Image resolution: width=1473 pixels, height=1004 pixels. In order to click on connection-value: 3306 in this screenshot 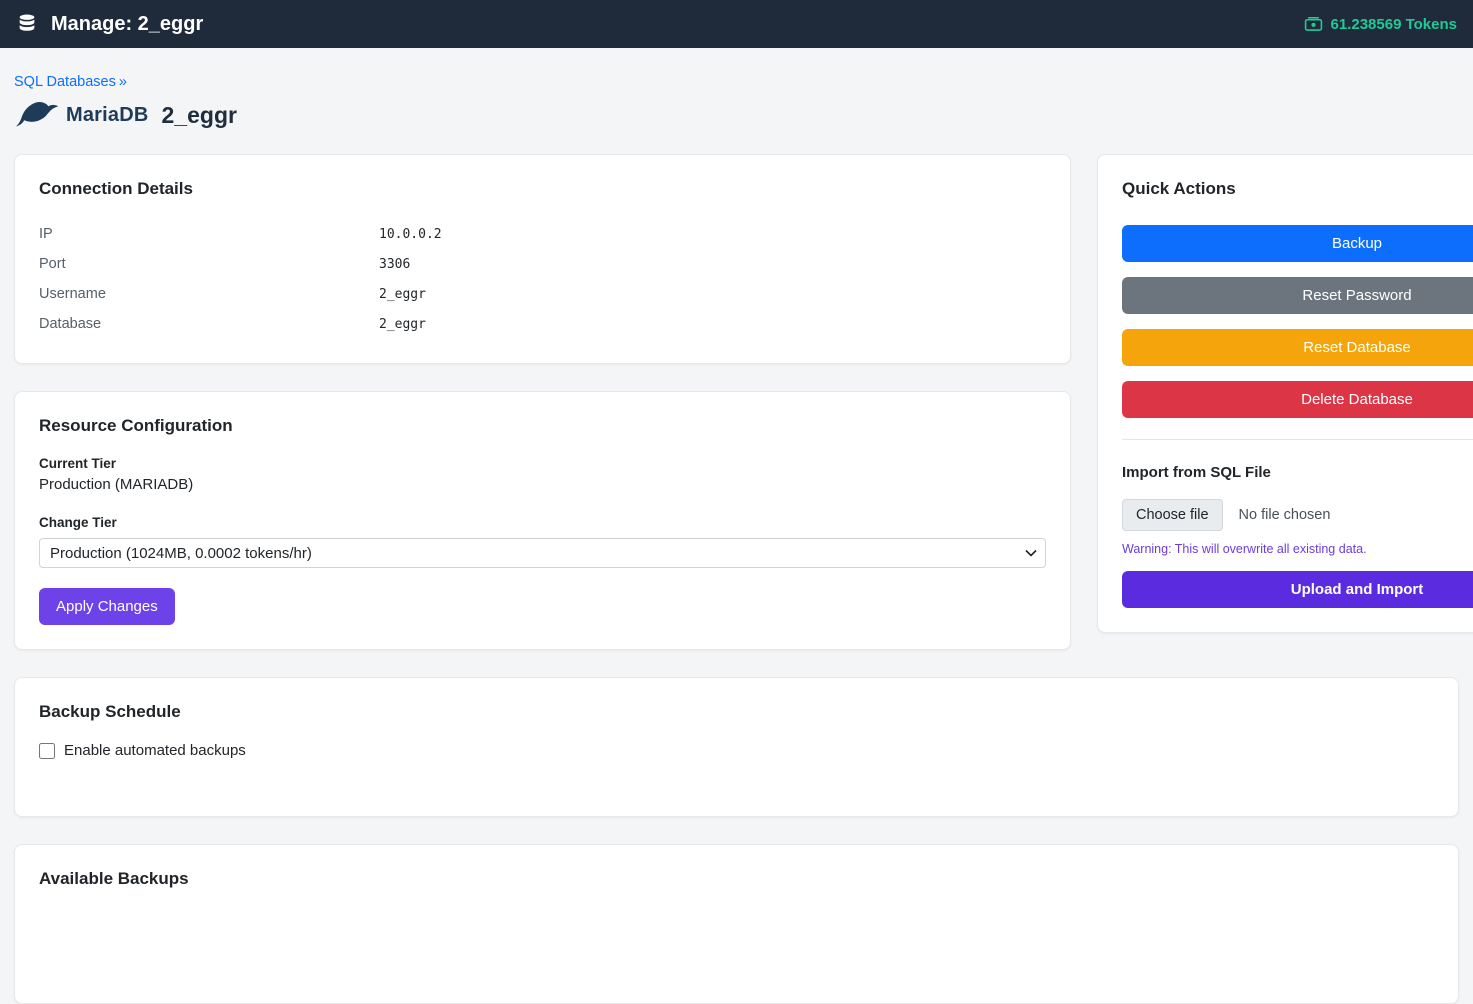, I will do `click(395, 264)`.